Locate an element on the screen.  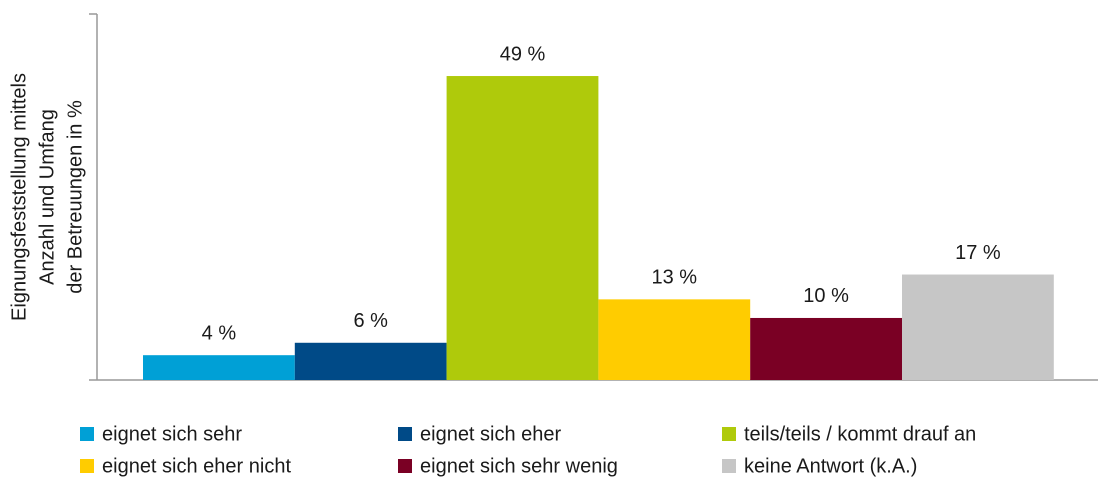
data-label: 17 % is located at coordinates (978, 253).